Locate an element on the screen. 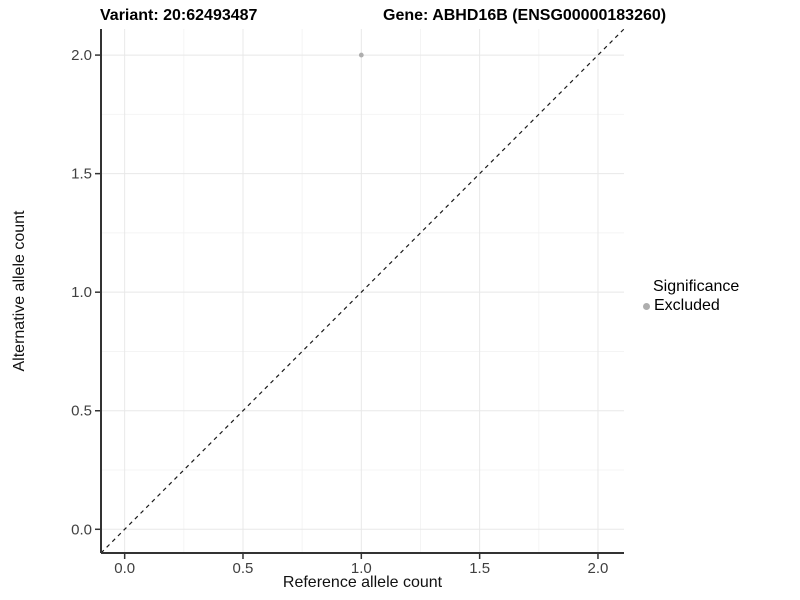 The width and height of the screenshot is (800, 600). legend-title: Significance is located at coordinates (696, 286).